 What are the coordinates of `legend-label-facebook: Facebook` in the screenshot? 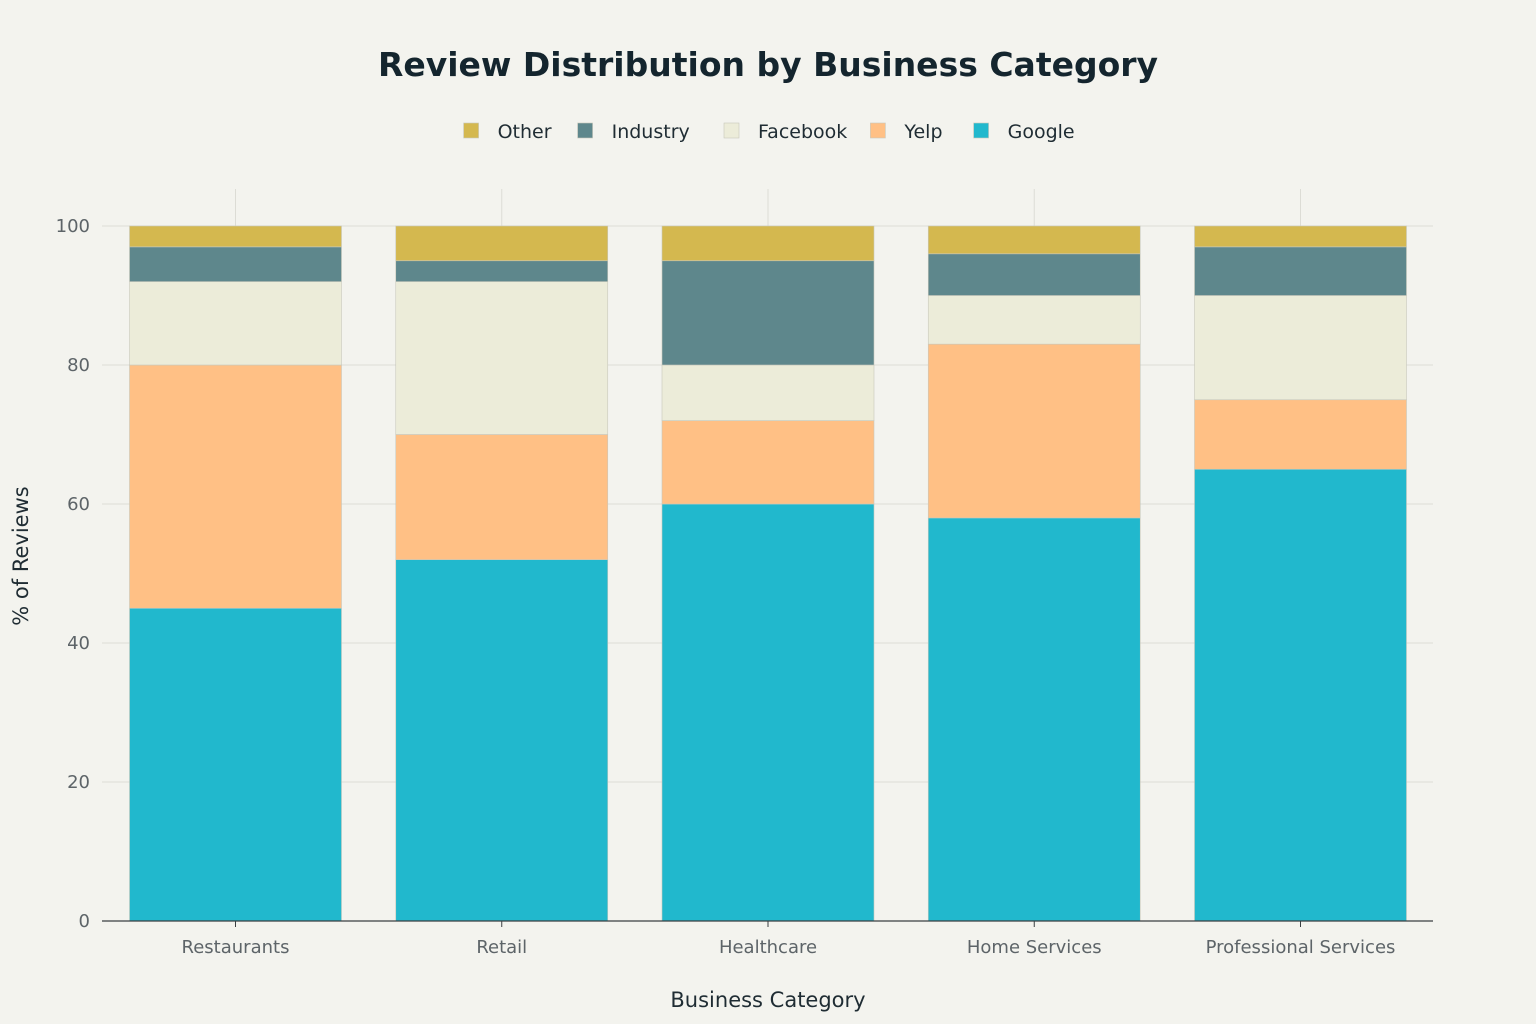 It's located at (802, 132).